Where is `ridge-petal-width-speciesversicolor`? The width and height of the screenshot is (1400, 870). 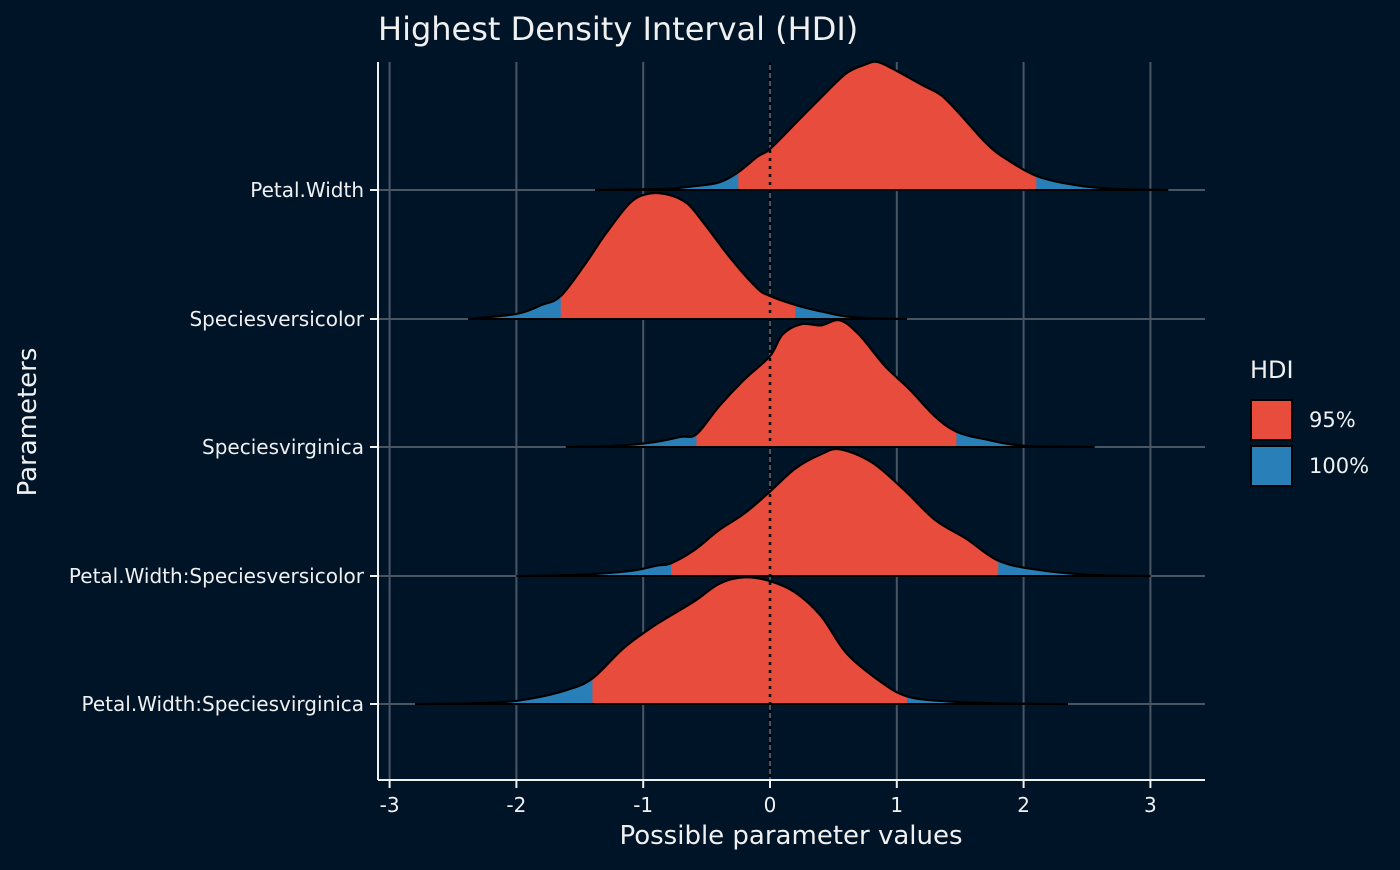 ridge-petal-width-speciesversicolor is located at coordinates (833, 512).